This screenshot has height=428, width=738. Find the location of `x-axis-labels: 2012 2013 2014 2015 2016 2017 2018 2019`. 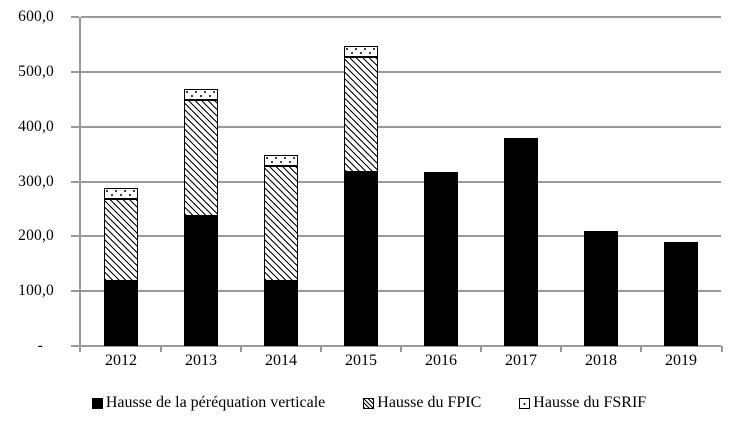

x-axis-labels: 2012 2013 2014 2015 2016 2017 2018 2019 is located at coordinates (401, 363).